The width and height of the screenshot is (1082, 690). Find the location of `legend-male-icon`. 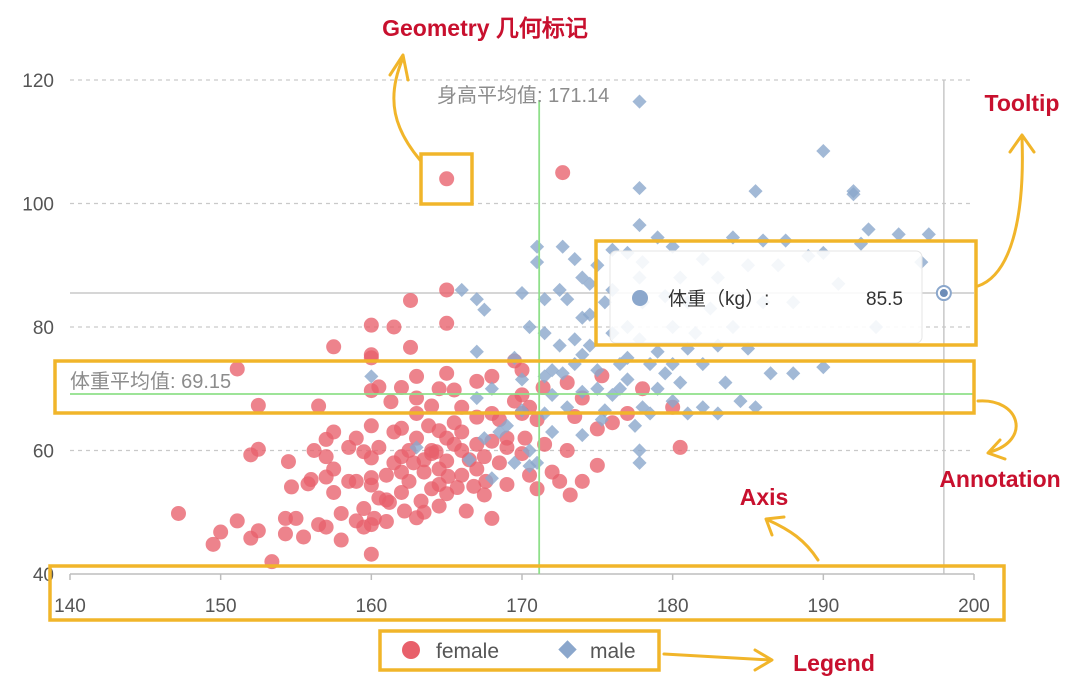

legend-male-icon is located at coordinates (567, 649).